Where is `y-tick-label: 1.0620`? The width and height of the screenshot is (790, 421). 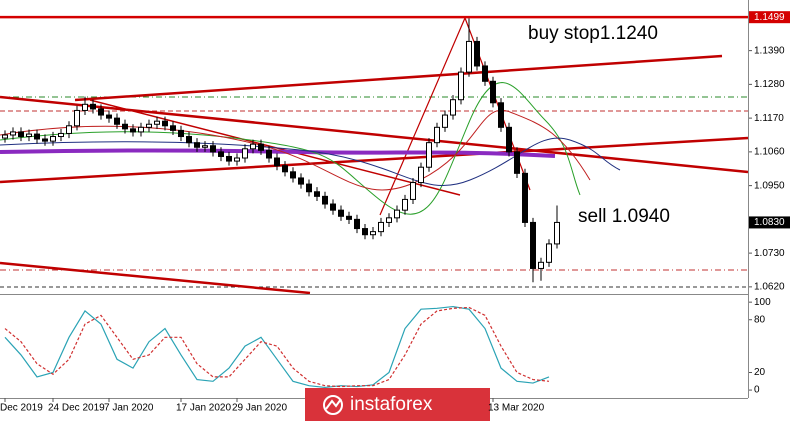
y-tick-label: 1.0620 is located at coordinates (769, 287).